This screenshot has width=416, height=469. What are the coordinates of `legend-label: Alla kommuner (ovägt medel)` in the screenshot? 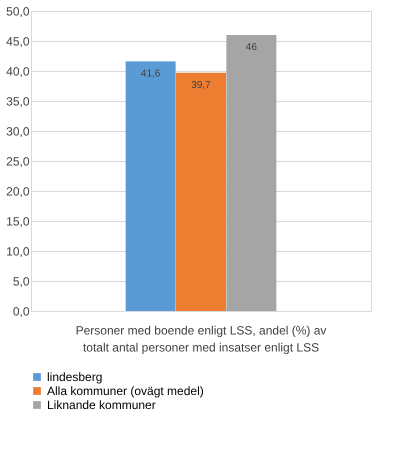 It's located at (125, 391).